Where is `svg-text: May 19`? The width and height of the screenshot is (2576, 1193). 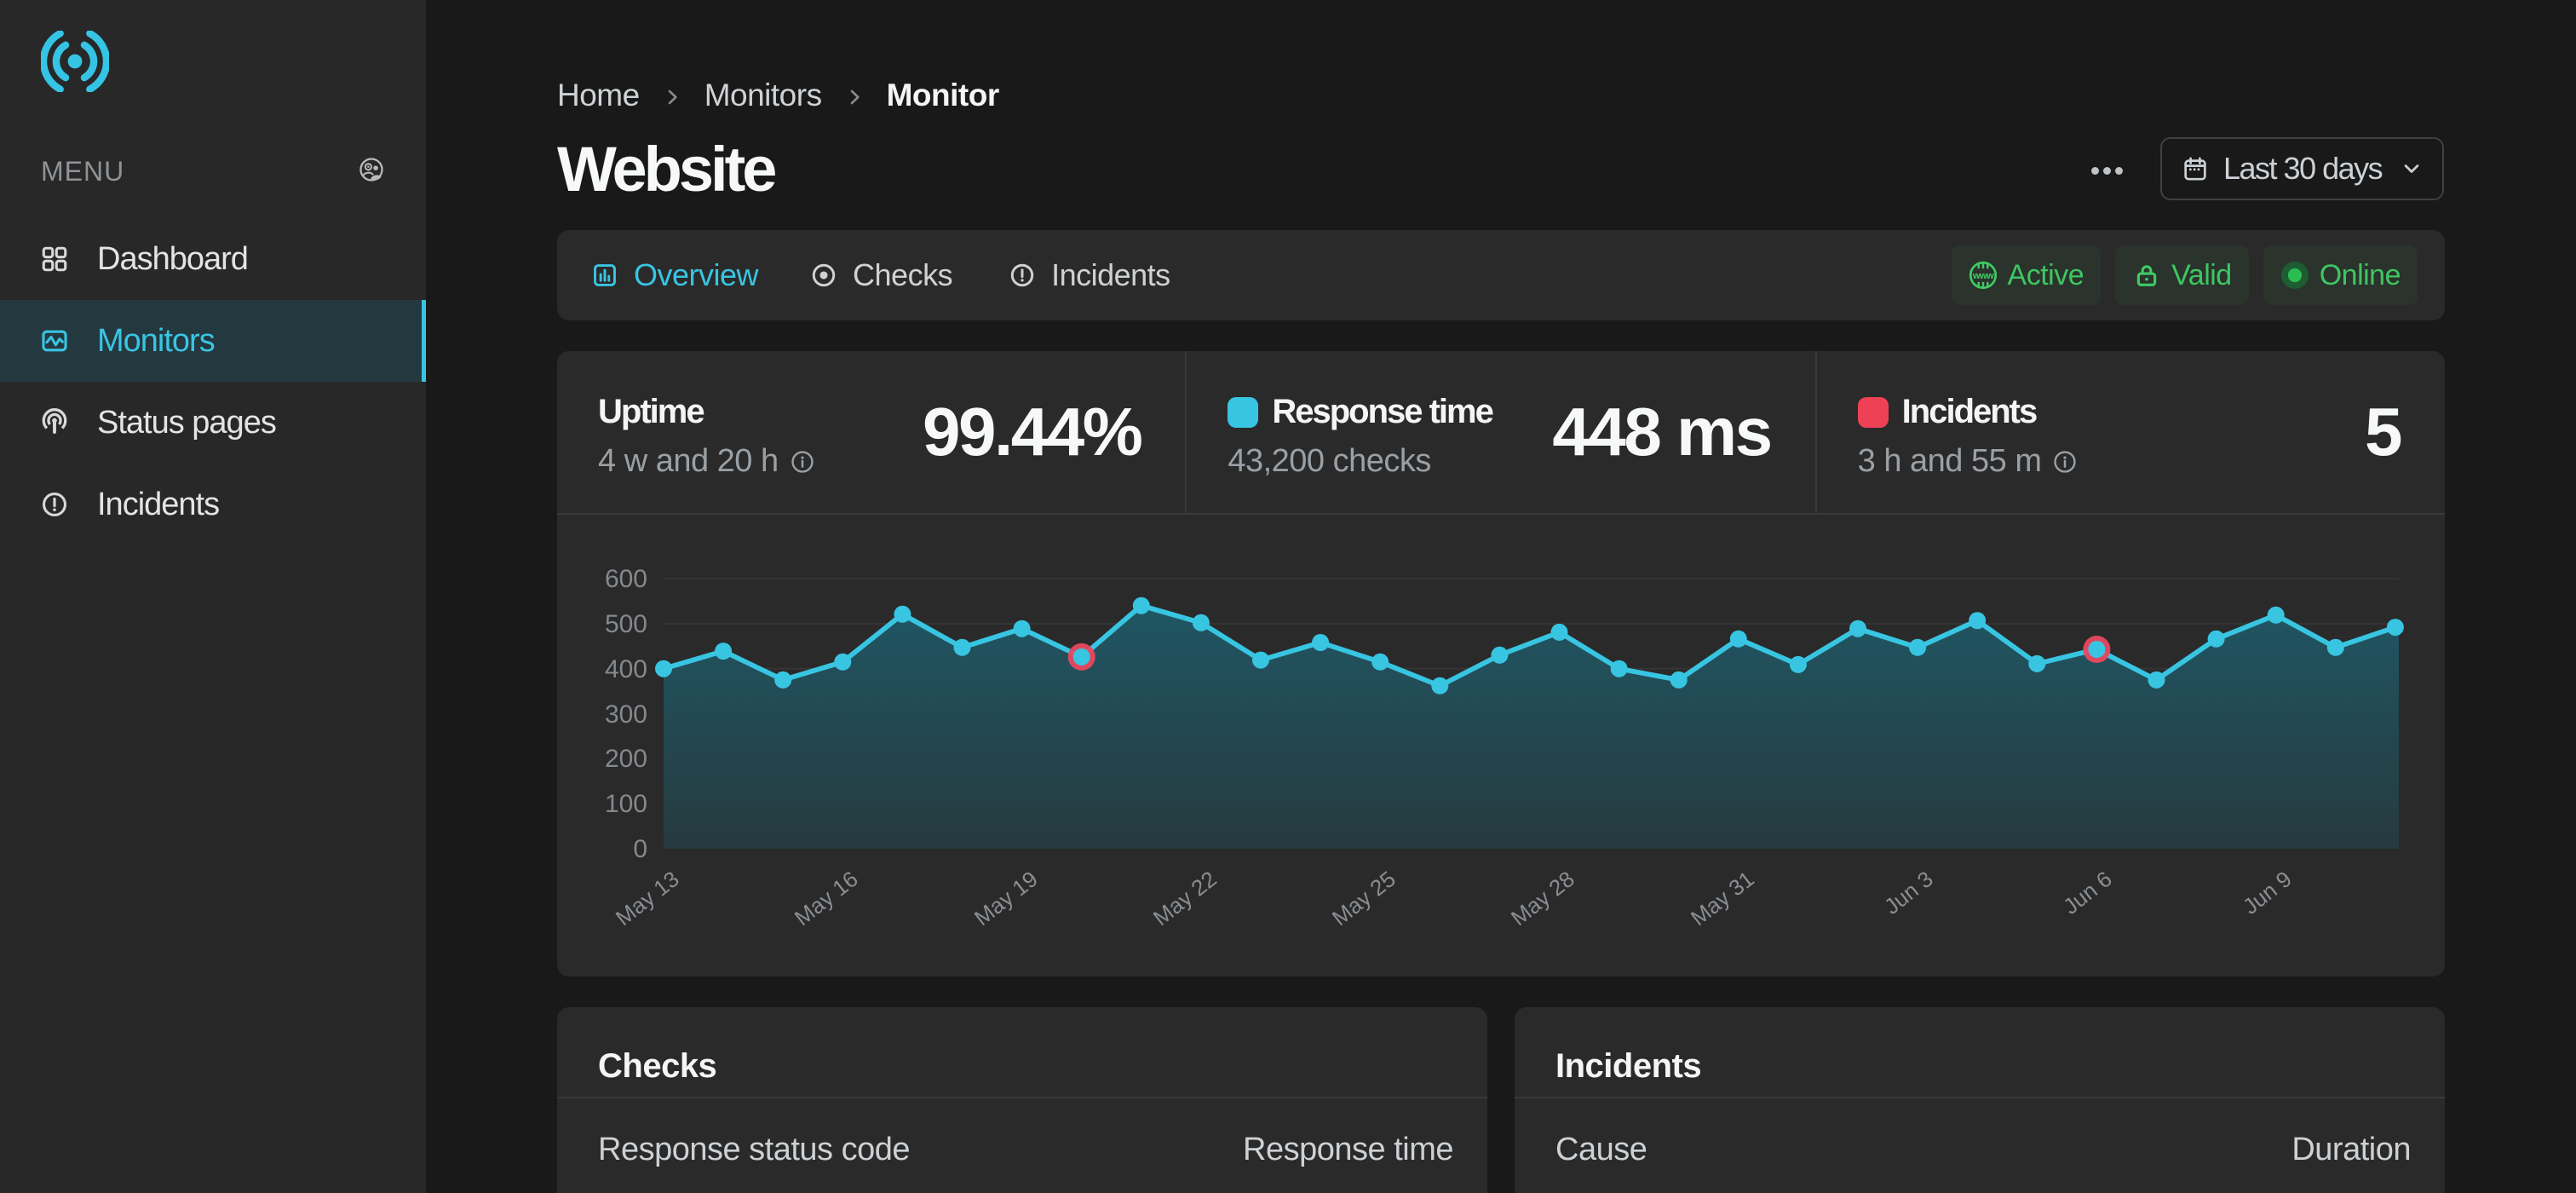 svg-text: May 19 is located at coordinates (1006, 898).